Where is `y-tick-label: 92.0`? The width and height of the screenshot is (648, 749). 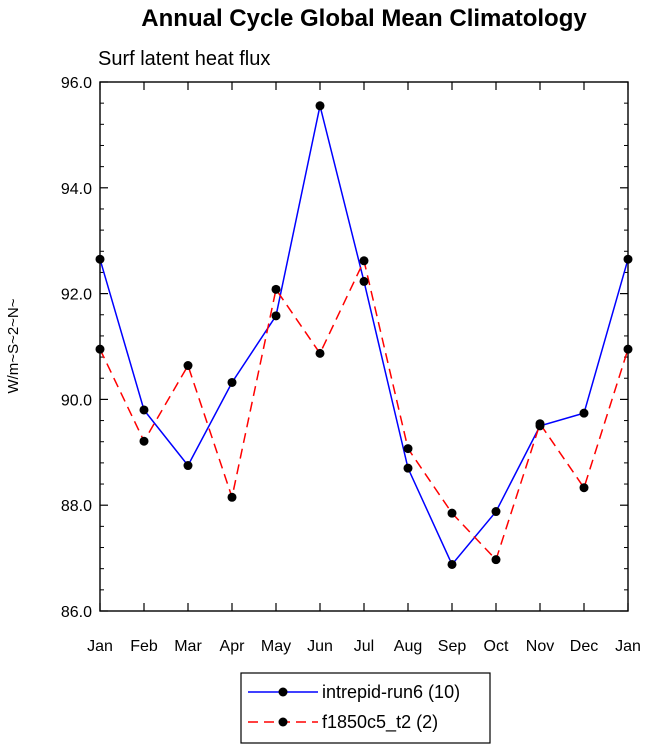
y-tick-label: 92.0 is located at coordinates (76, 295).